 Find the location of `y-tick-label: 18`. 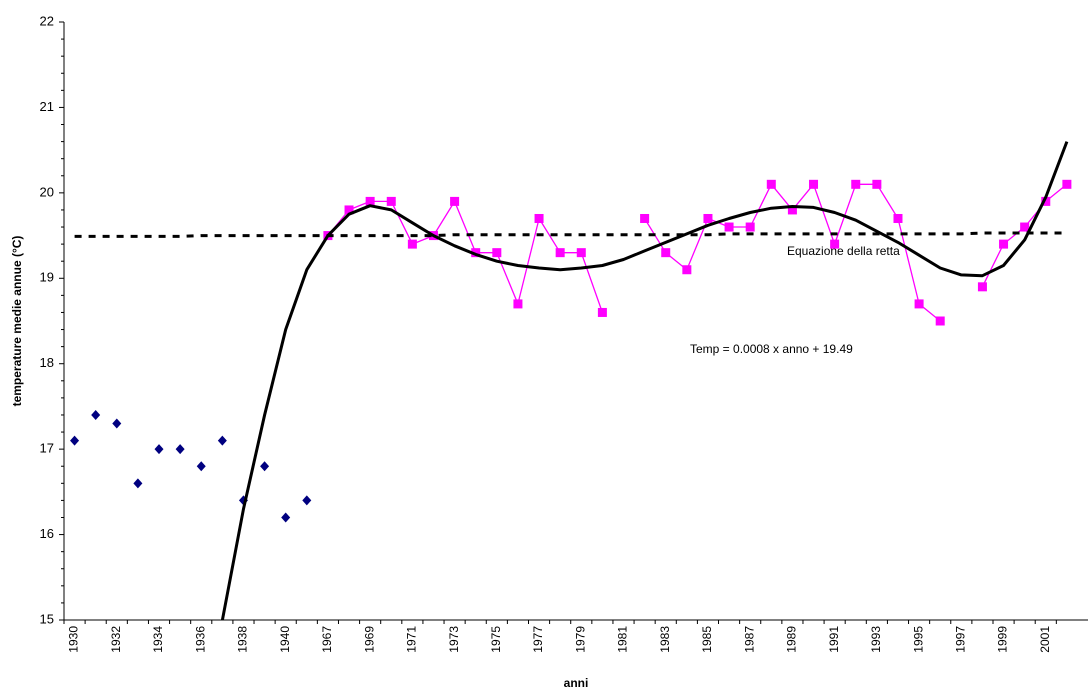

y-tick-label: 18 is located at coordinates (47, 362).